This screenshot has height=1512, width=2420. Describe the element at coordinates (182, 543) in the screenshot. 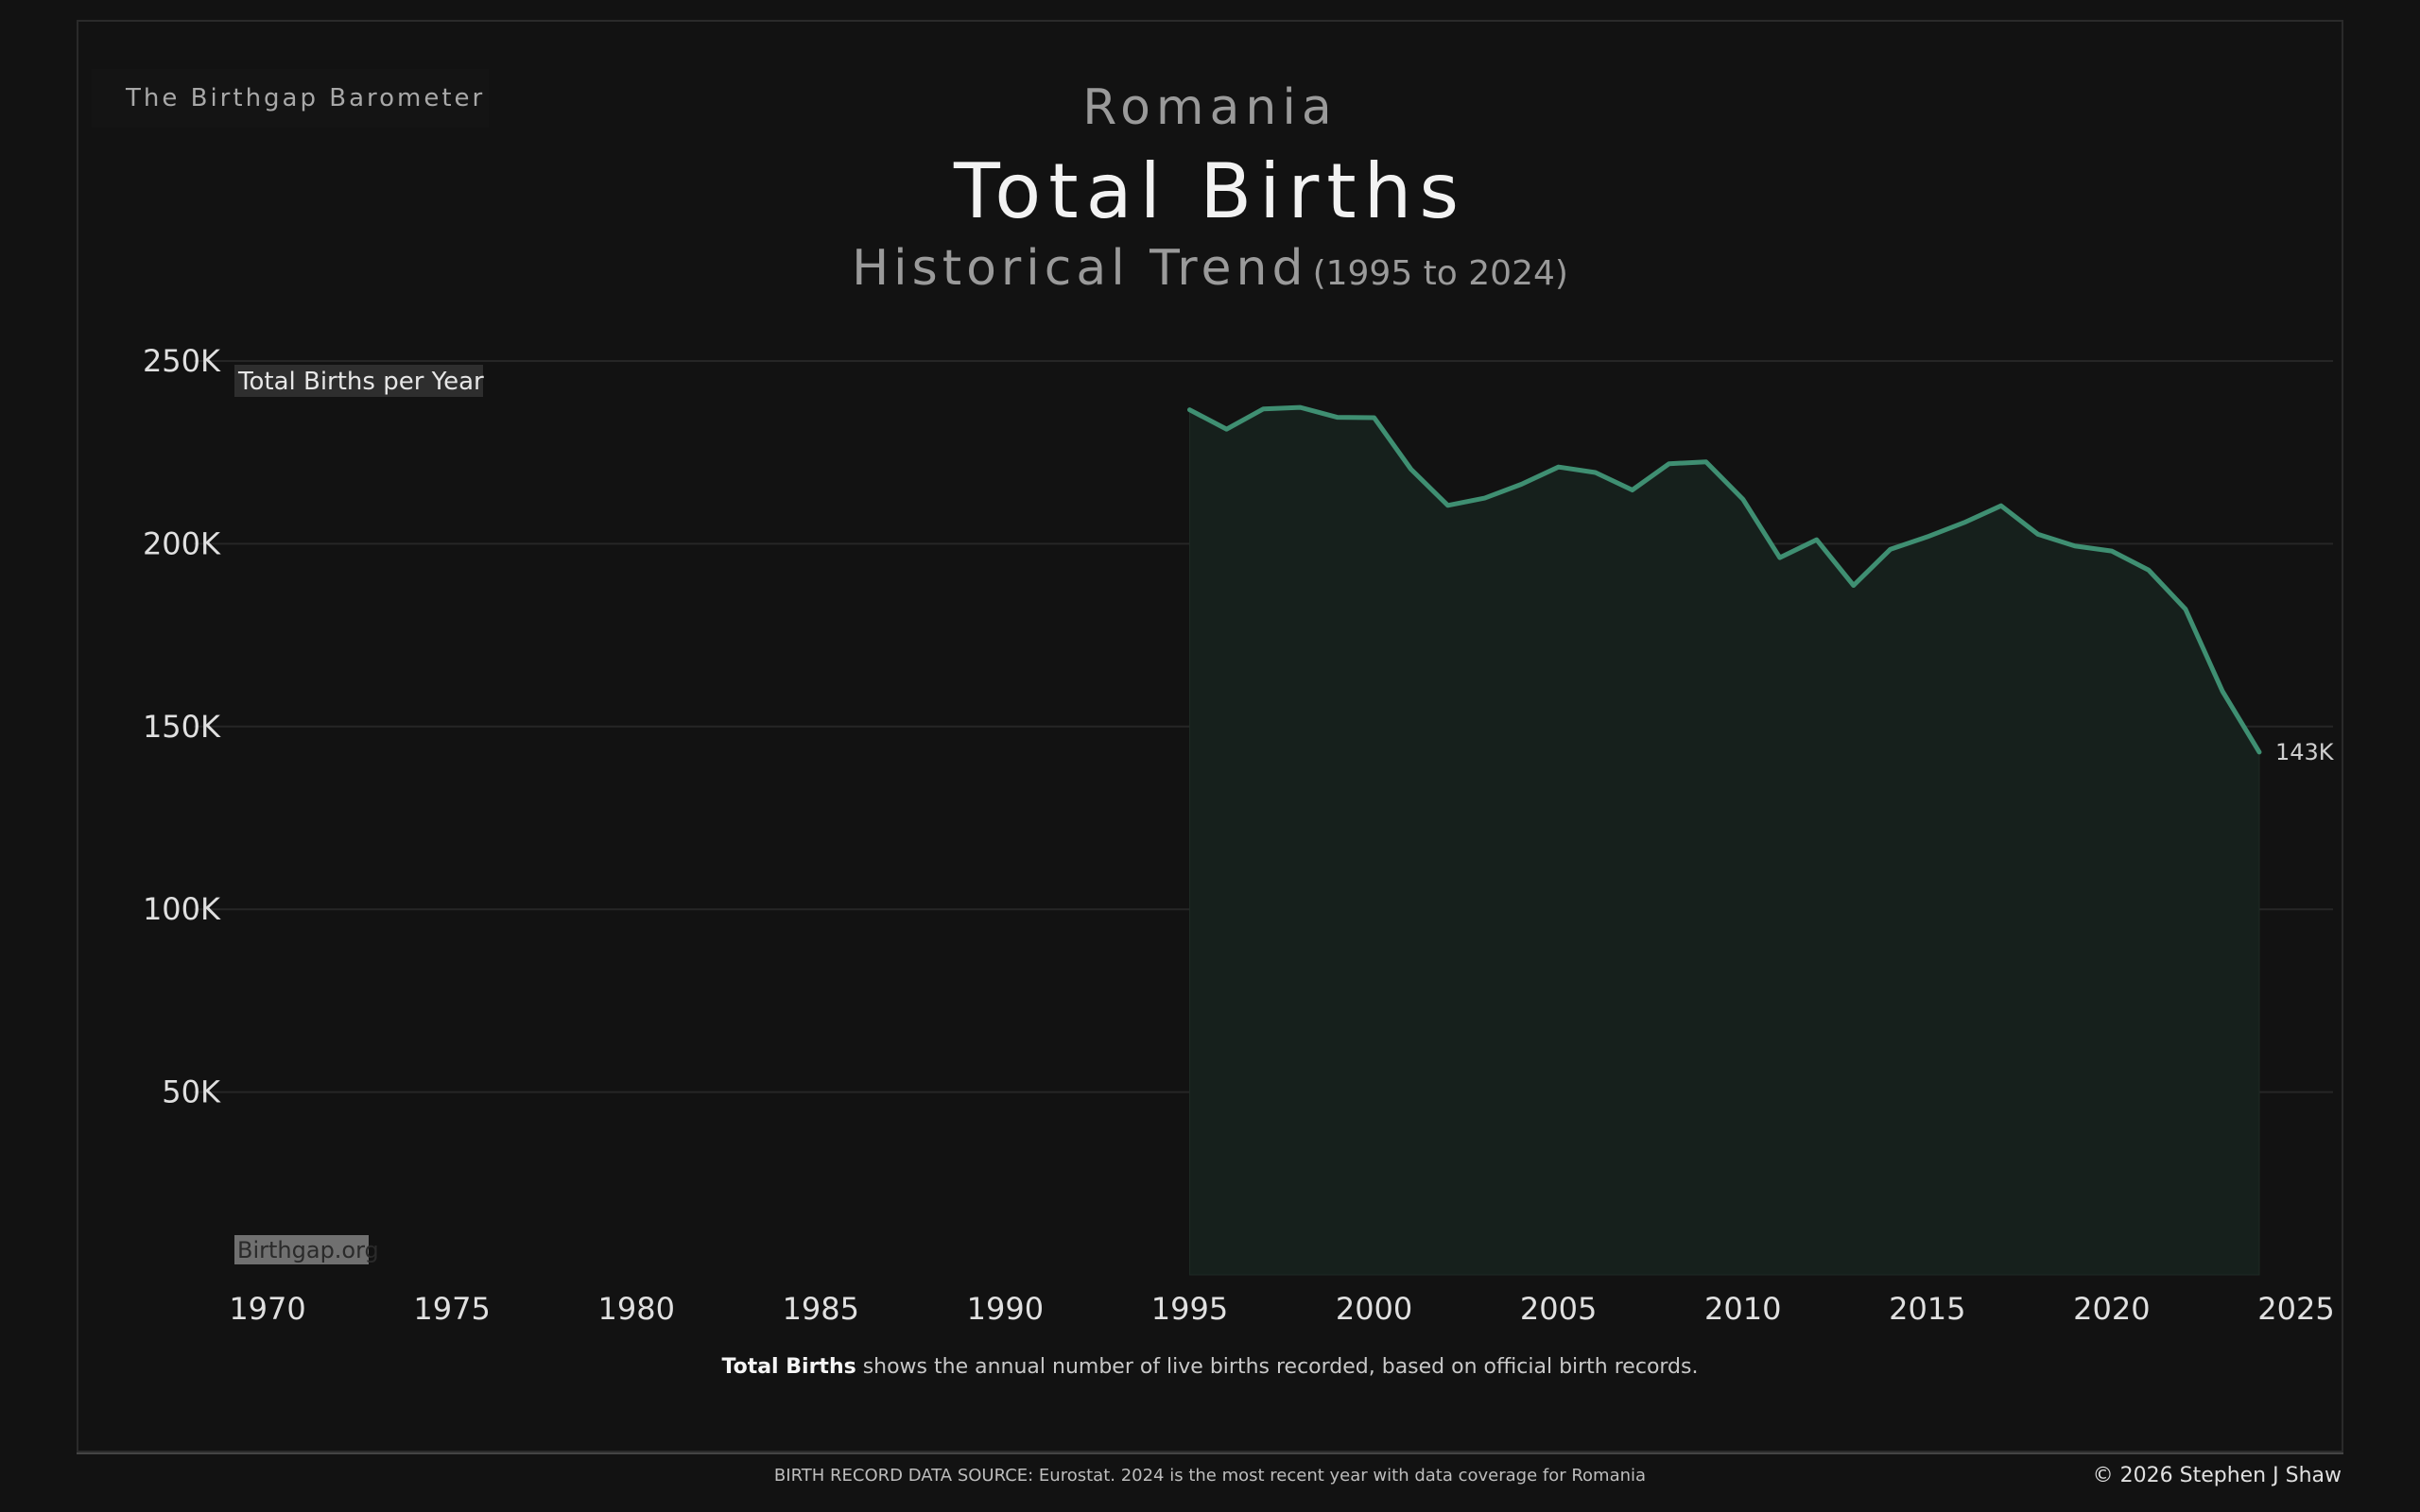

I see `y-tick-label: 200K` at that location.